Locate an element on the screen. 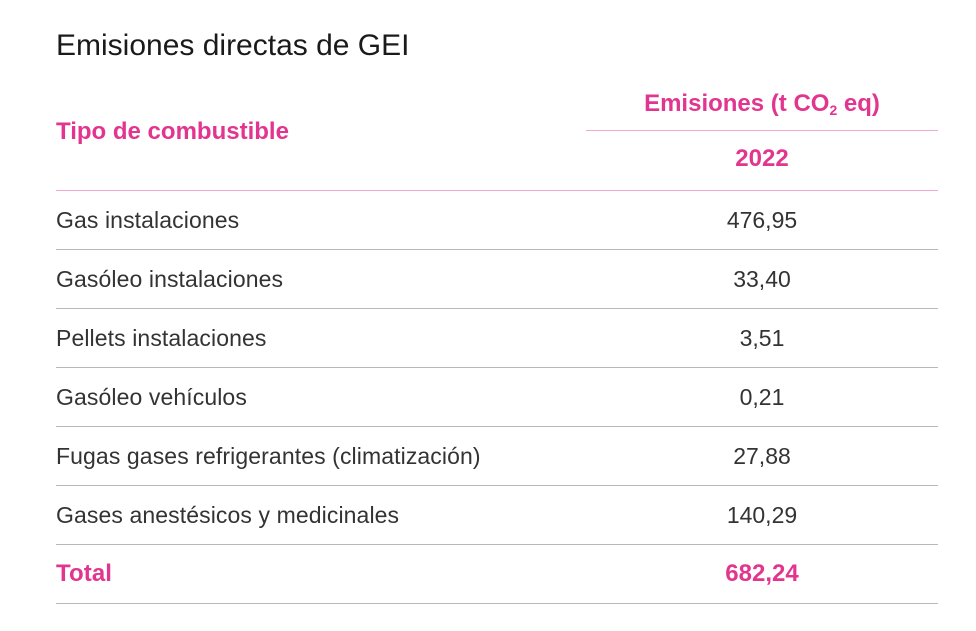  row-value: 476,95 is located at coordinates (762, 219).